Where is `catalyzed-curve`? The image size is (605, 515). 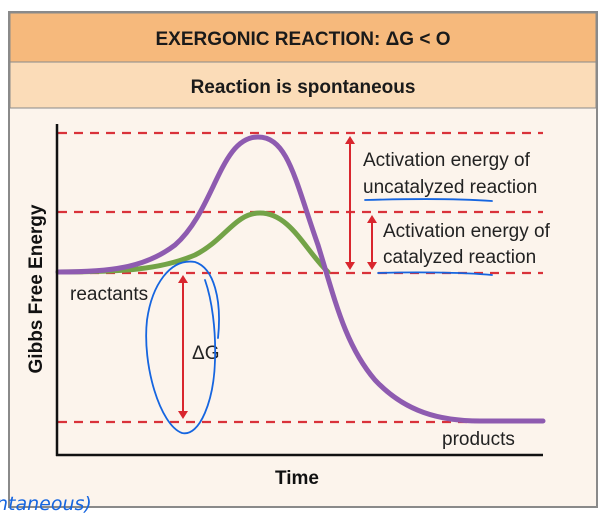 catalyzed-curve is located at coordinates (193, 242).